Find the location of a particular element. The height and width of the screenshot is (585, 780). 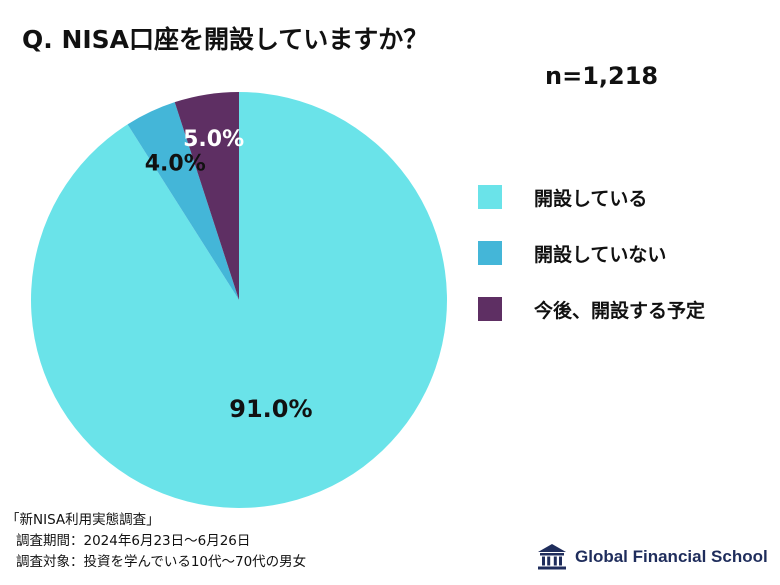

legend: 開設している 開設していない 今後、開設する予定 is located at coordinates (591, 262).